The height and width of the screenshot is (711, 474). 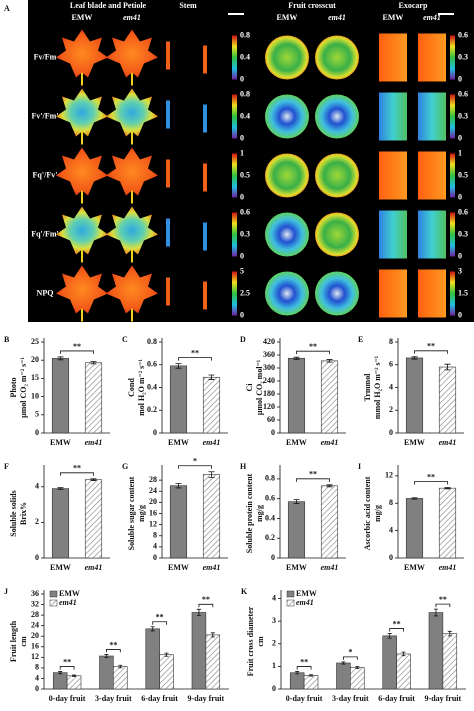 What do you see at coordinates (271, 419) in the screenshot?
I see `y-tick-label: 60` at bounding box center [271, 419].